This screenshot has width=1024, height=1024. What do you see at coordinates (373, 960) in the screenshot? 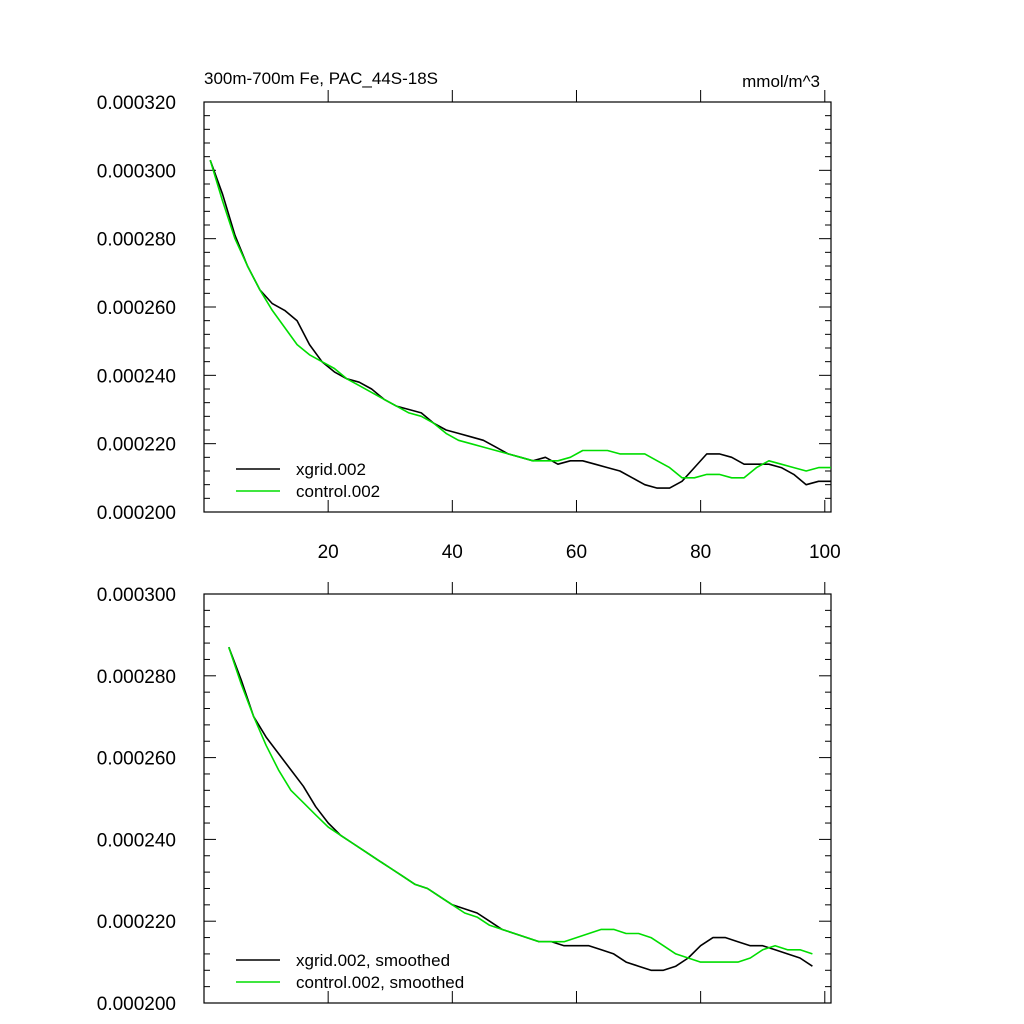
I see `legend-label: xgrid.002, smoothed` at bounding box center [373, 960].